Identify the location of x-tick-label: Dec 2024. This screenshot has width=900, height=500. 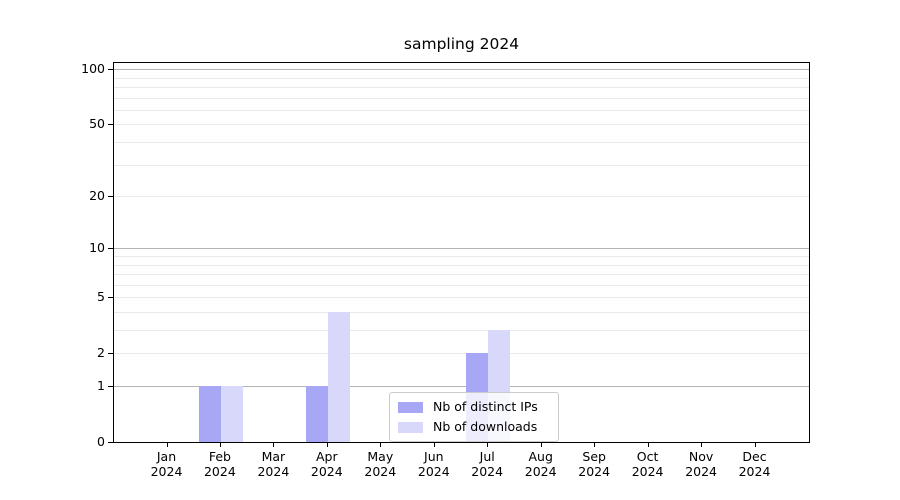
(755, 464).